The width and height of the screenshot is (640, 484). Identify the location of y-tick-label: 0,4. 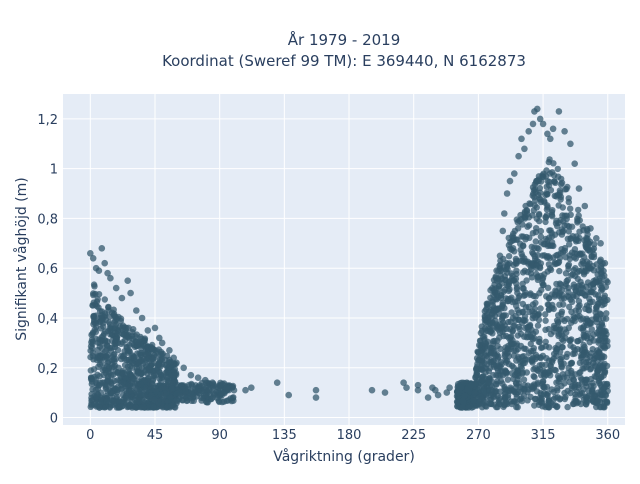
(47, 319).